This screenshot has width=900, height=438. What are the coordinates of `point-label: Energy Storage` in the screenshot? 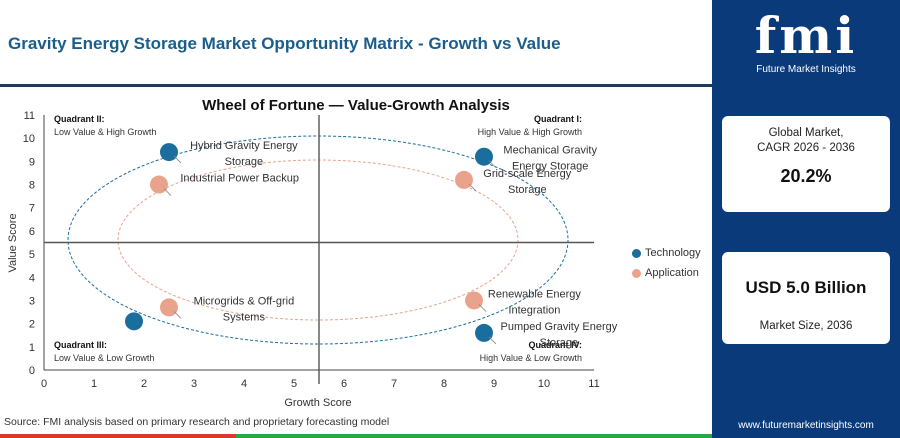 It's located at (550, 167).